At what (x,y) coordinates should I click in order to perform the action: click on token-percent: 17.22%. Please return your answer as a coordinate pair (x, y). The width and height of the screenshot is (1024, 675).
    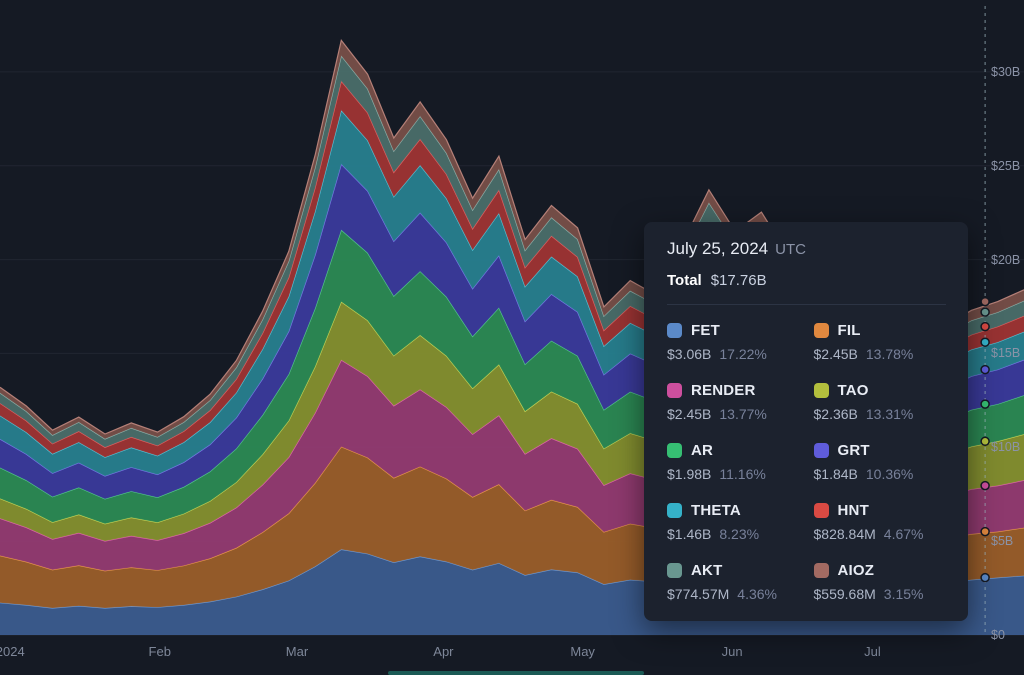
    Looking at the image, I should click on (743, 354).